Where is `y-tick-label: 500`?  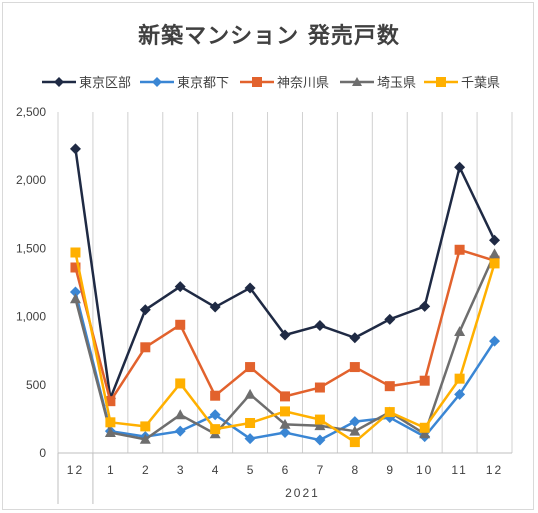
y-tick-label: 500 is located at coordinates (36, 385).